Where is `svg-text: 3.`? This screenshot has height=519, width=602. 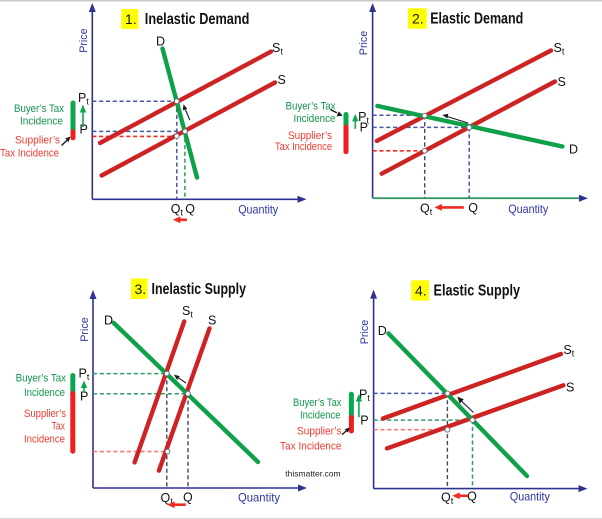 svg-text: 3. is located at coordinates (141, 289).